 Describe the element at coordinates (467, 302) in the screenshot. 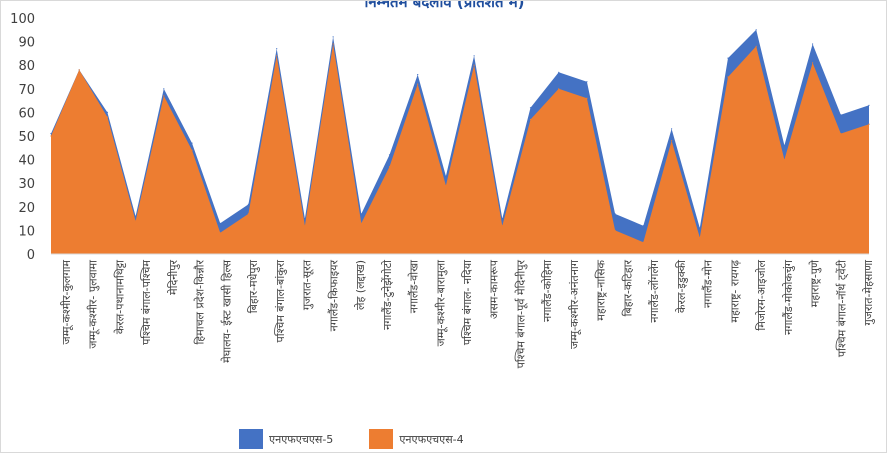

I see `x-tick-label: पश्चिम बंगाल- नदिया` at that location.